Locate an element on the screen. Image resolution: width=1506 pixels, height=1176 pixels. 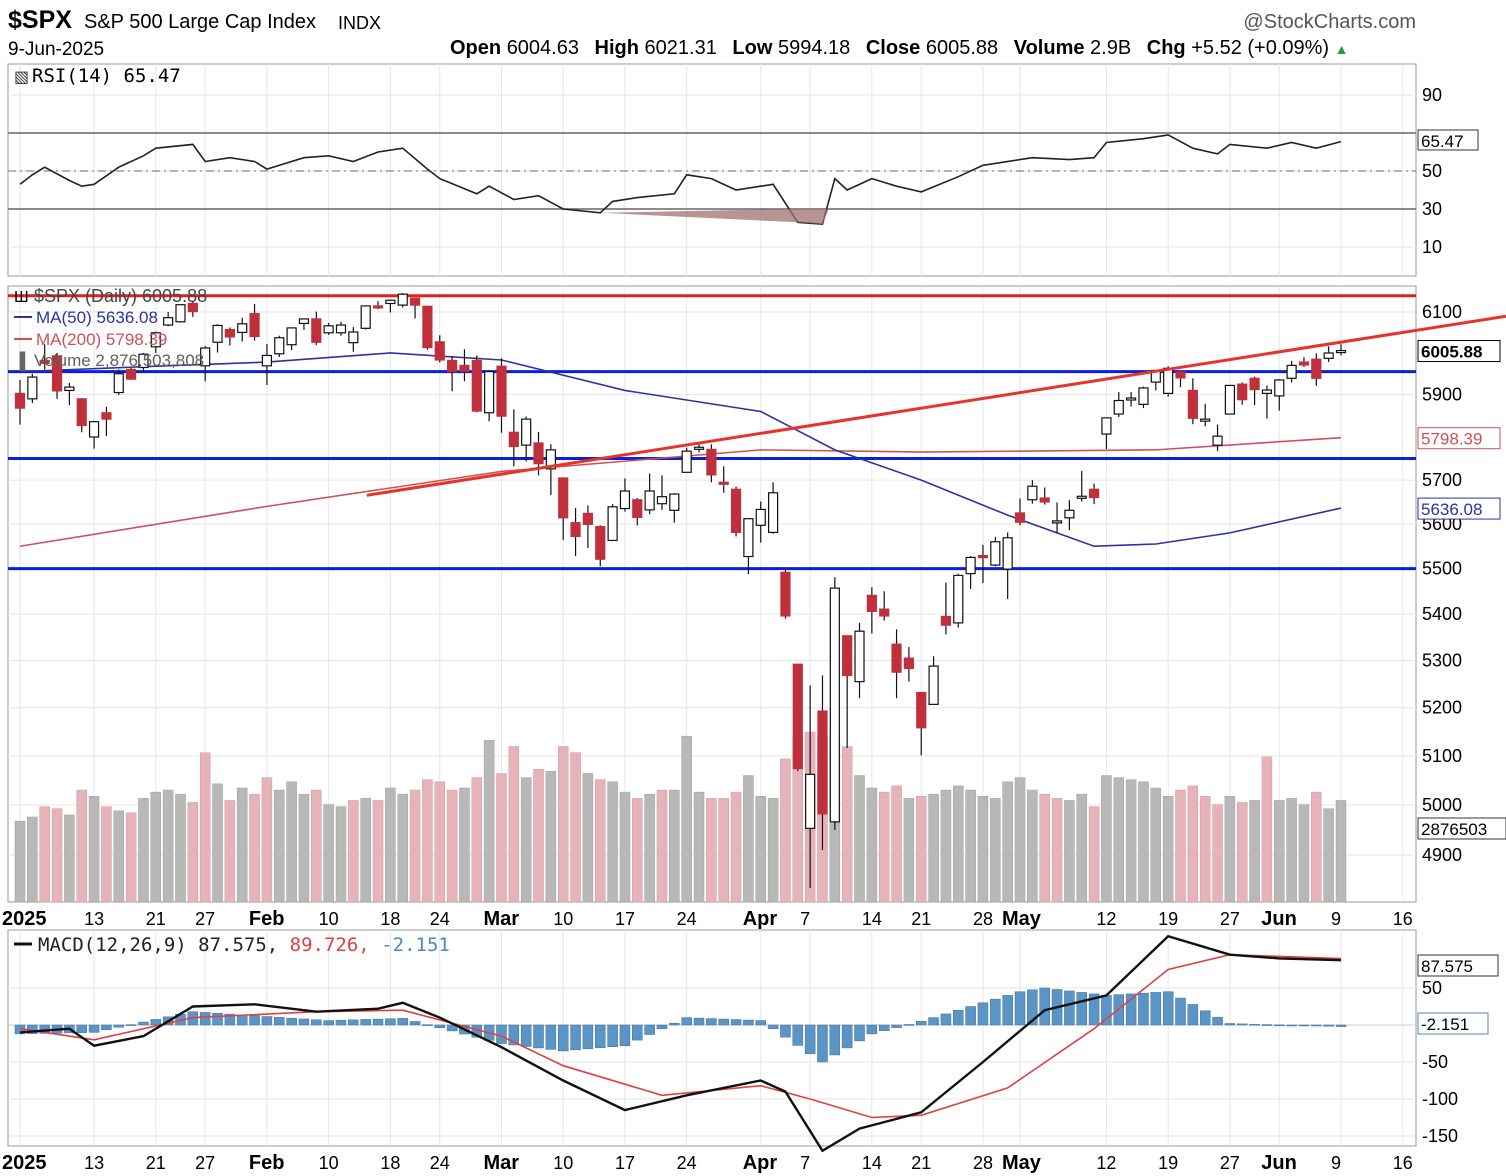
rsi-tick-label: 50 is located at coordinates (1432, 171).